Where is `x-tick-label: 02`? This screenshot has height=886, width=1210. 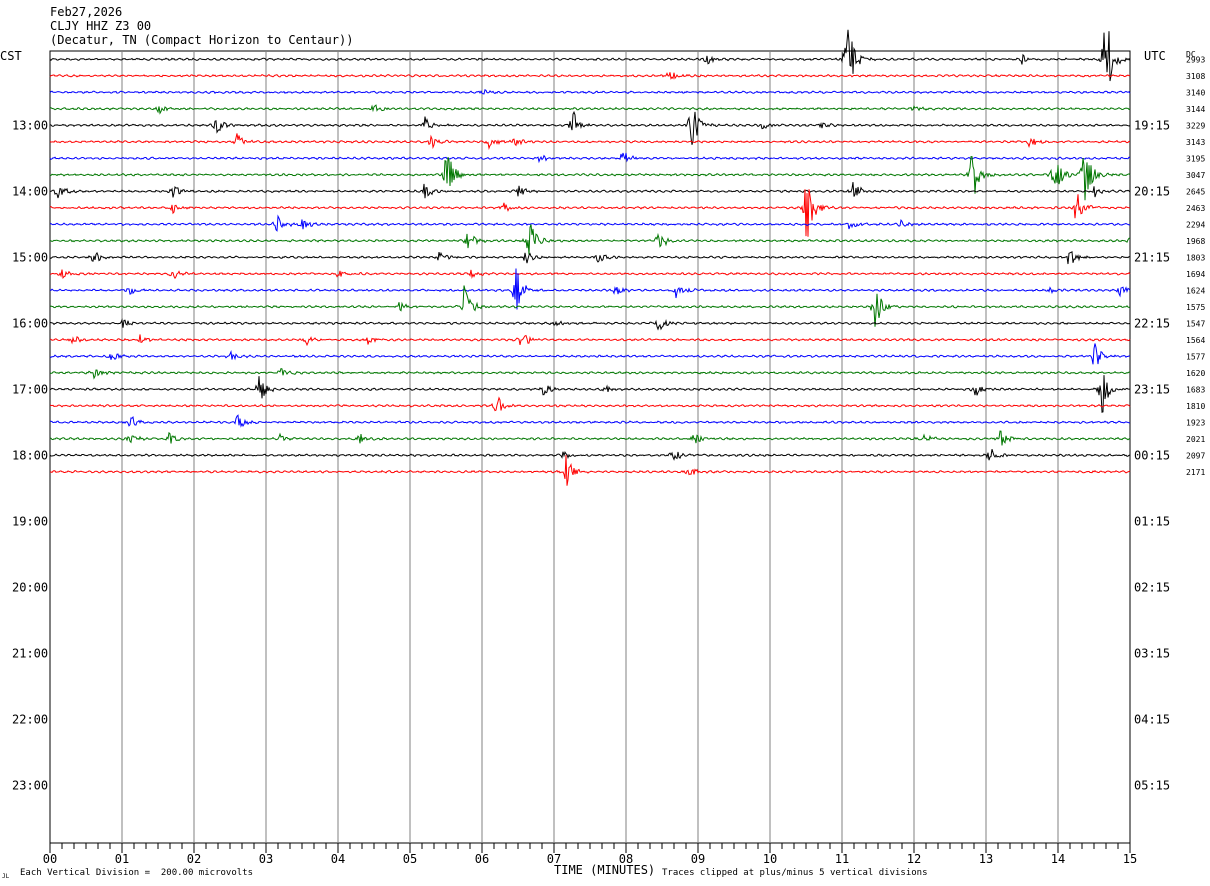 x-tick-label: 02 is located at coordinates (194, 859).